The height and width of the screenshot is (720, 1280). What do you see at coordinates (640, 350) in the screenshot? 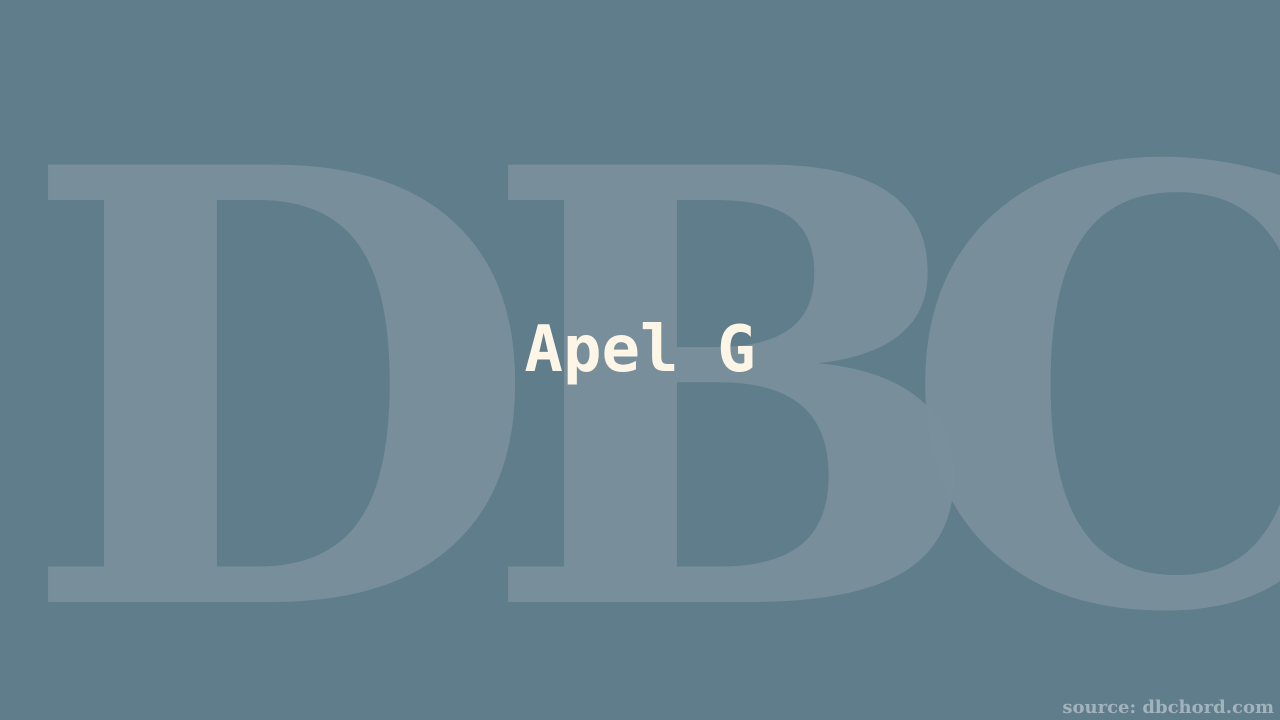
I see `chord-title: Apel G` at bounding box center [640, 350].